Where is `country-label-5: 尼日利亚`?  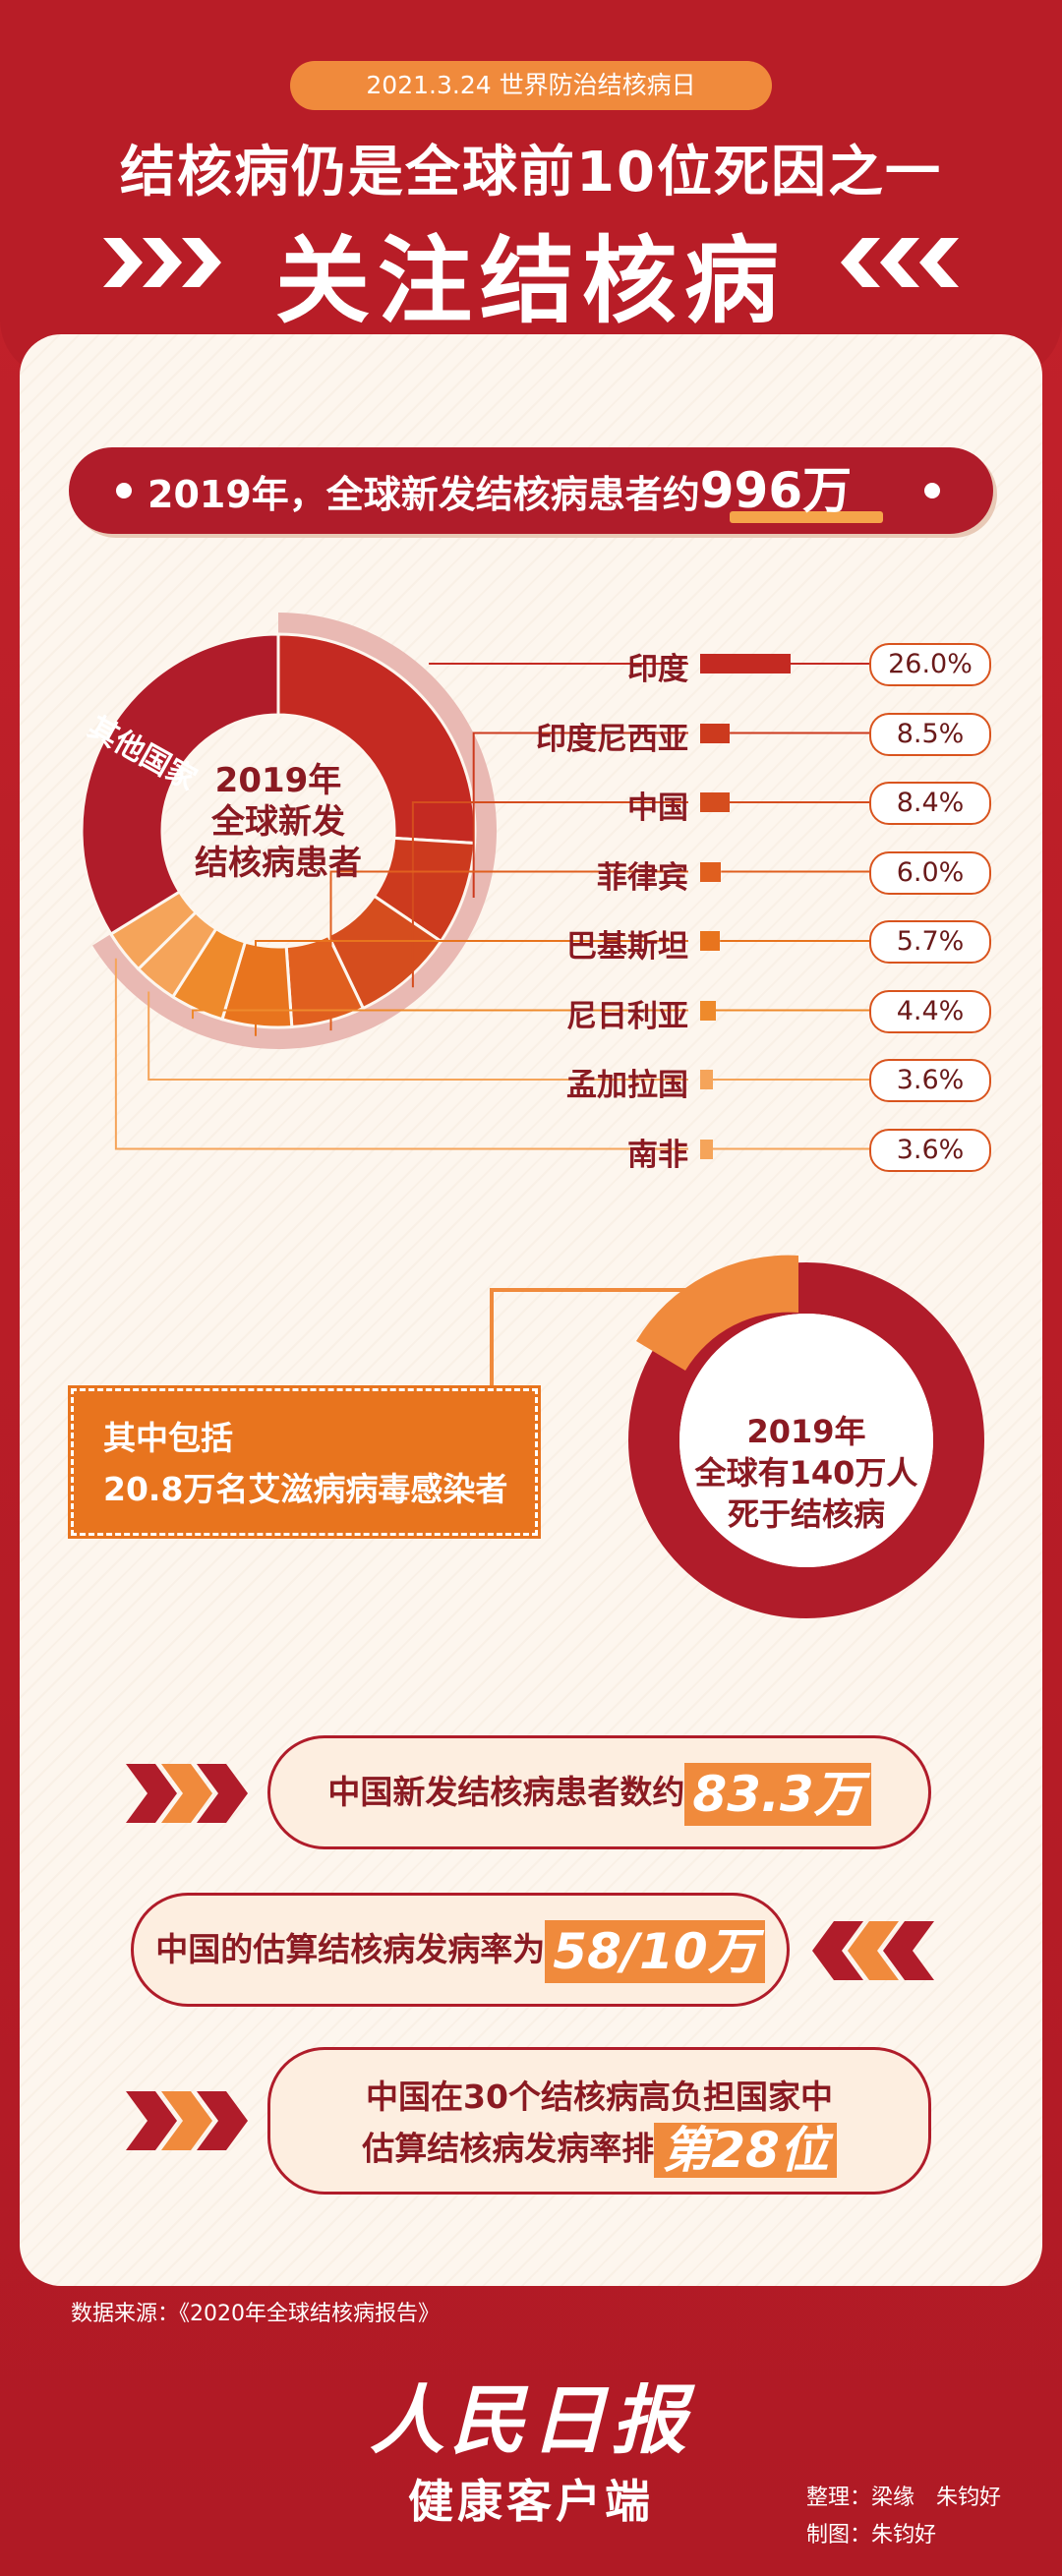 country-label-5: 尼日利亚 is located at coordinates (627, 1016).